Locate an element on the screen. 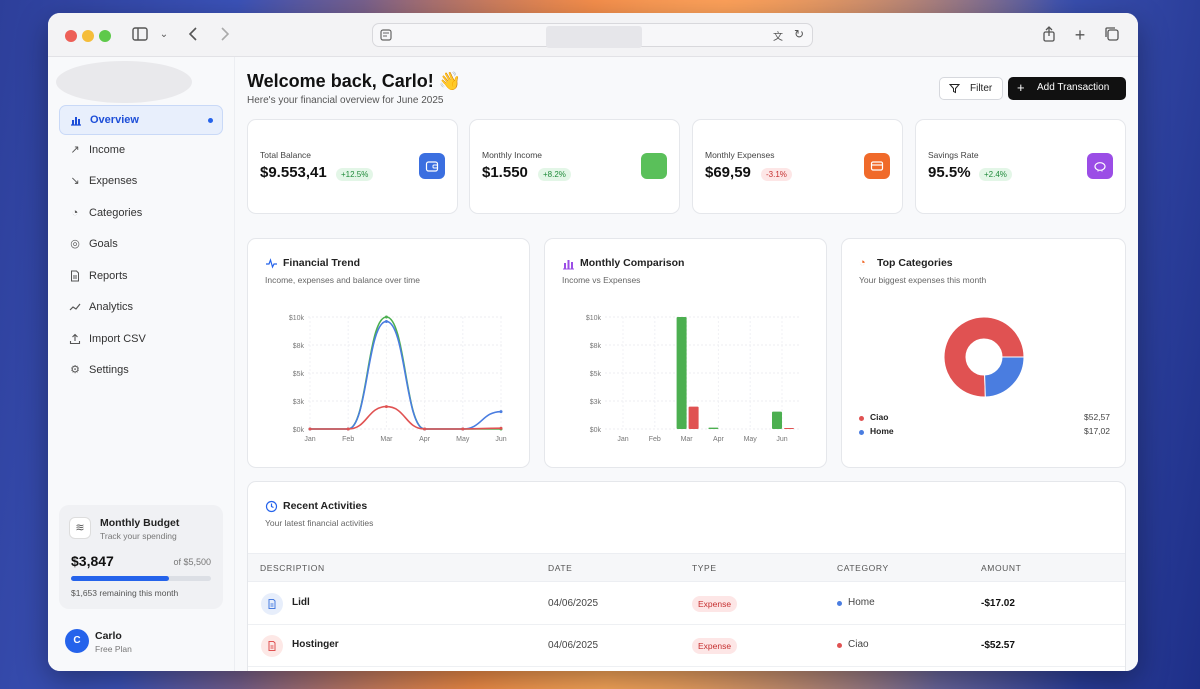  y-tick-label: $5k is located at coordinates (596, 374).